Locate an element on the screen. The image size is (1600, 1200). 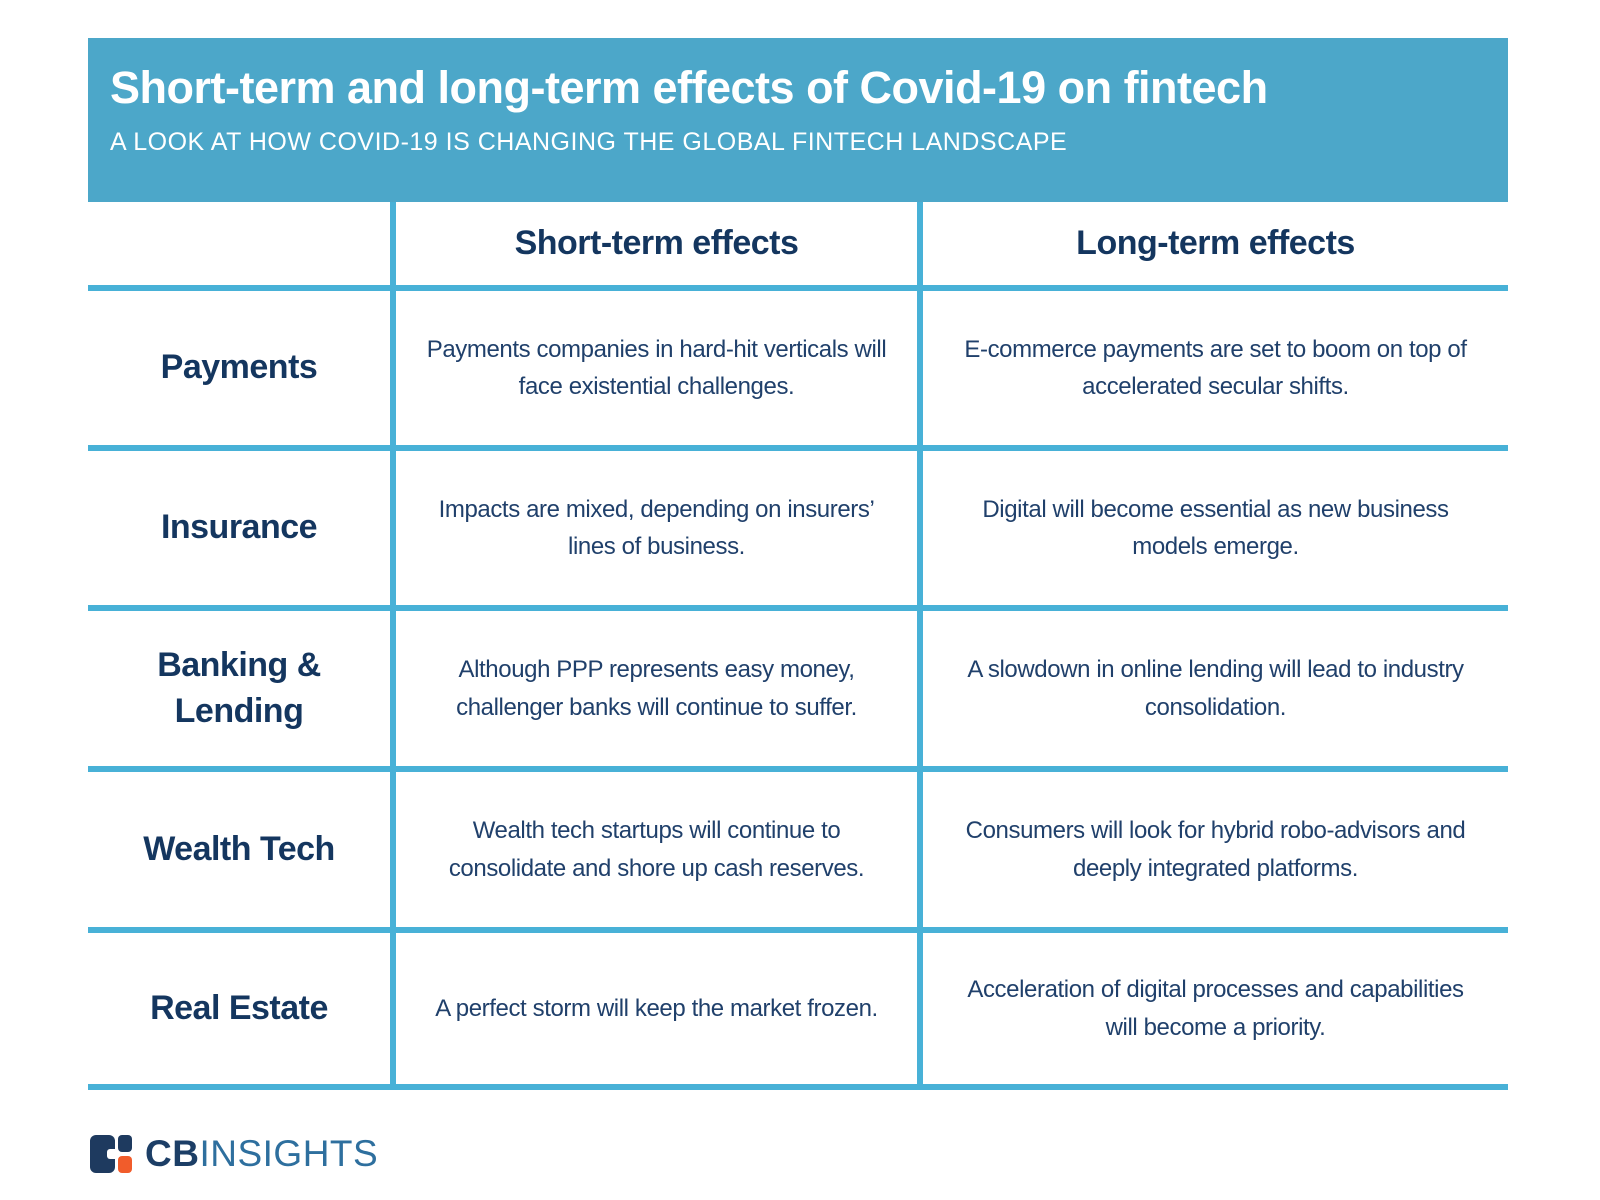
logo-bottom-right-block is located at coordinates (125, 1164).